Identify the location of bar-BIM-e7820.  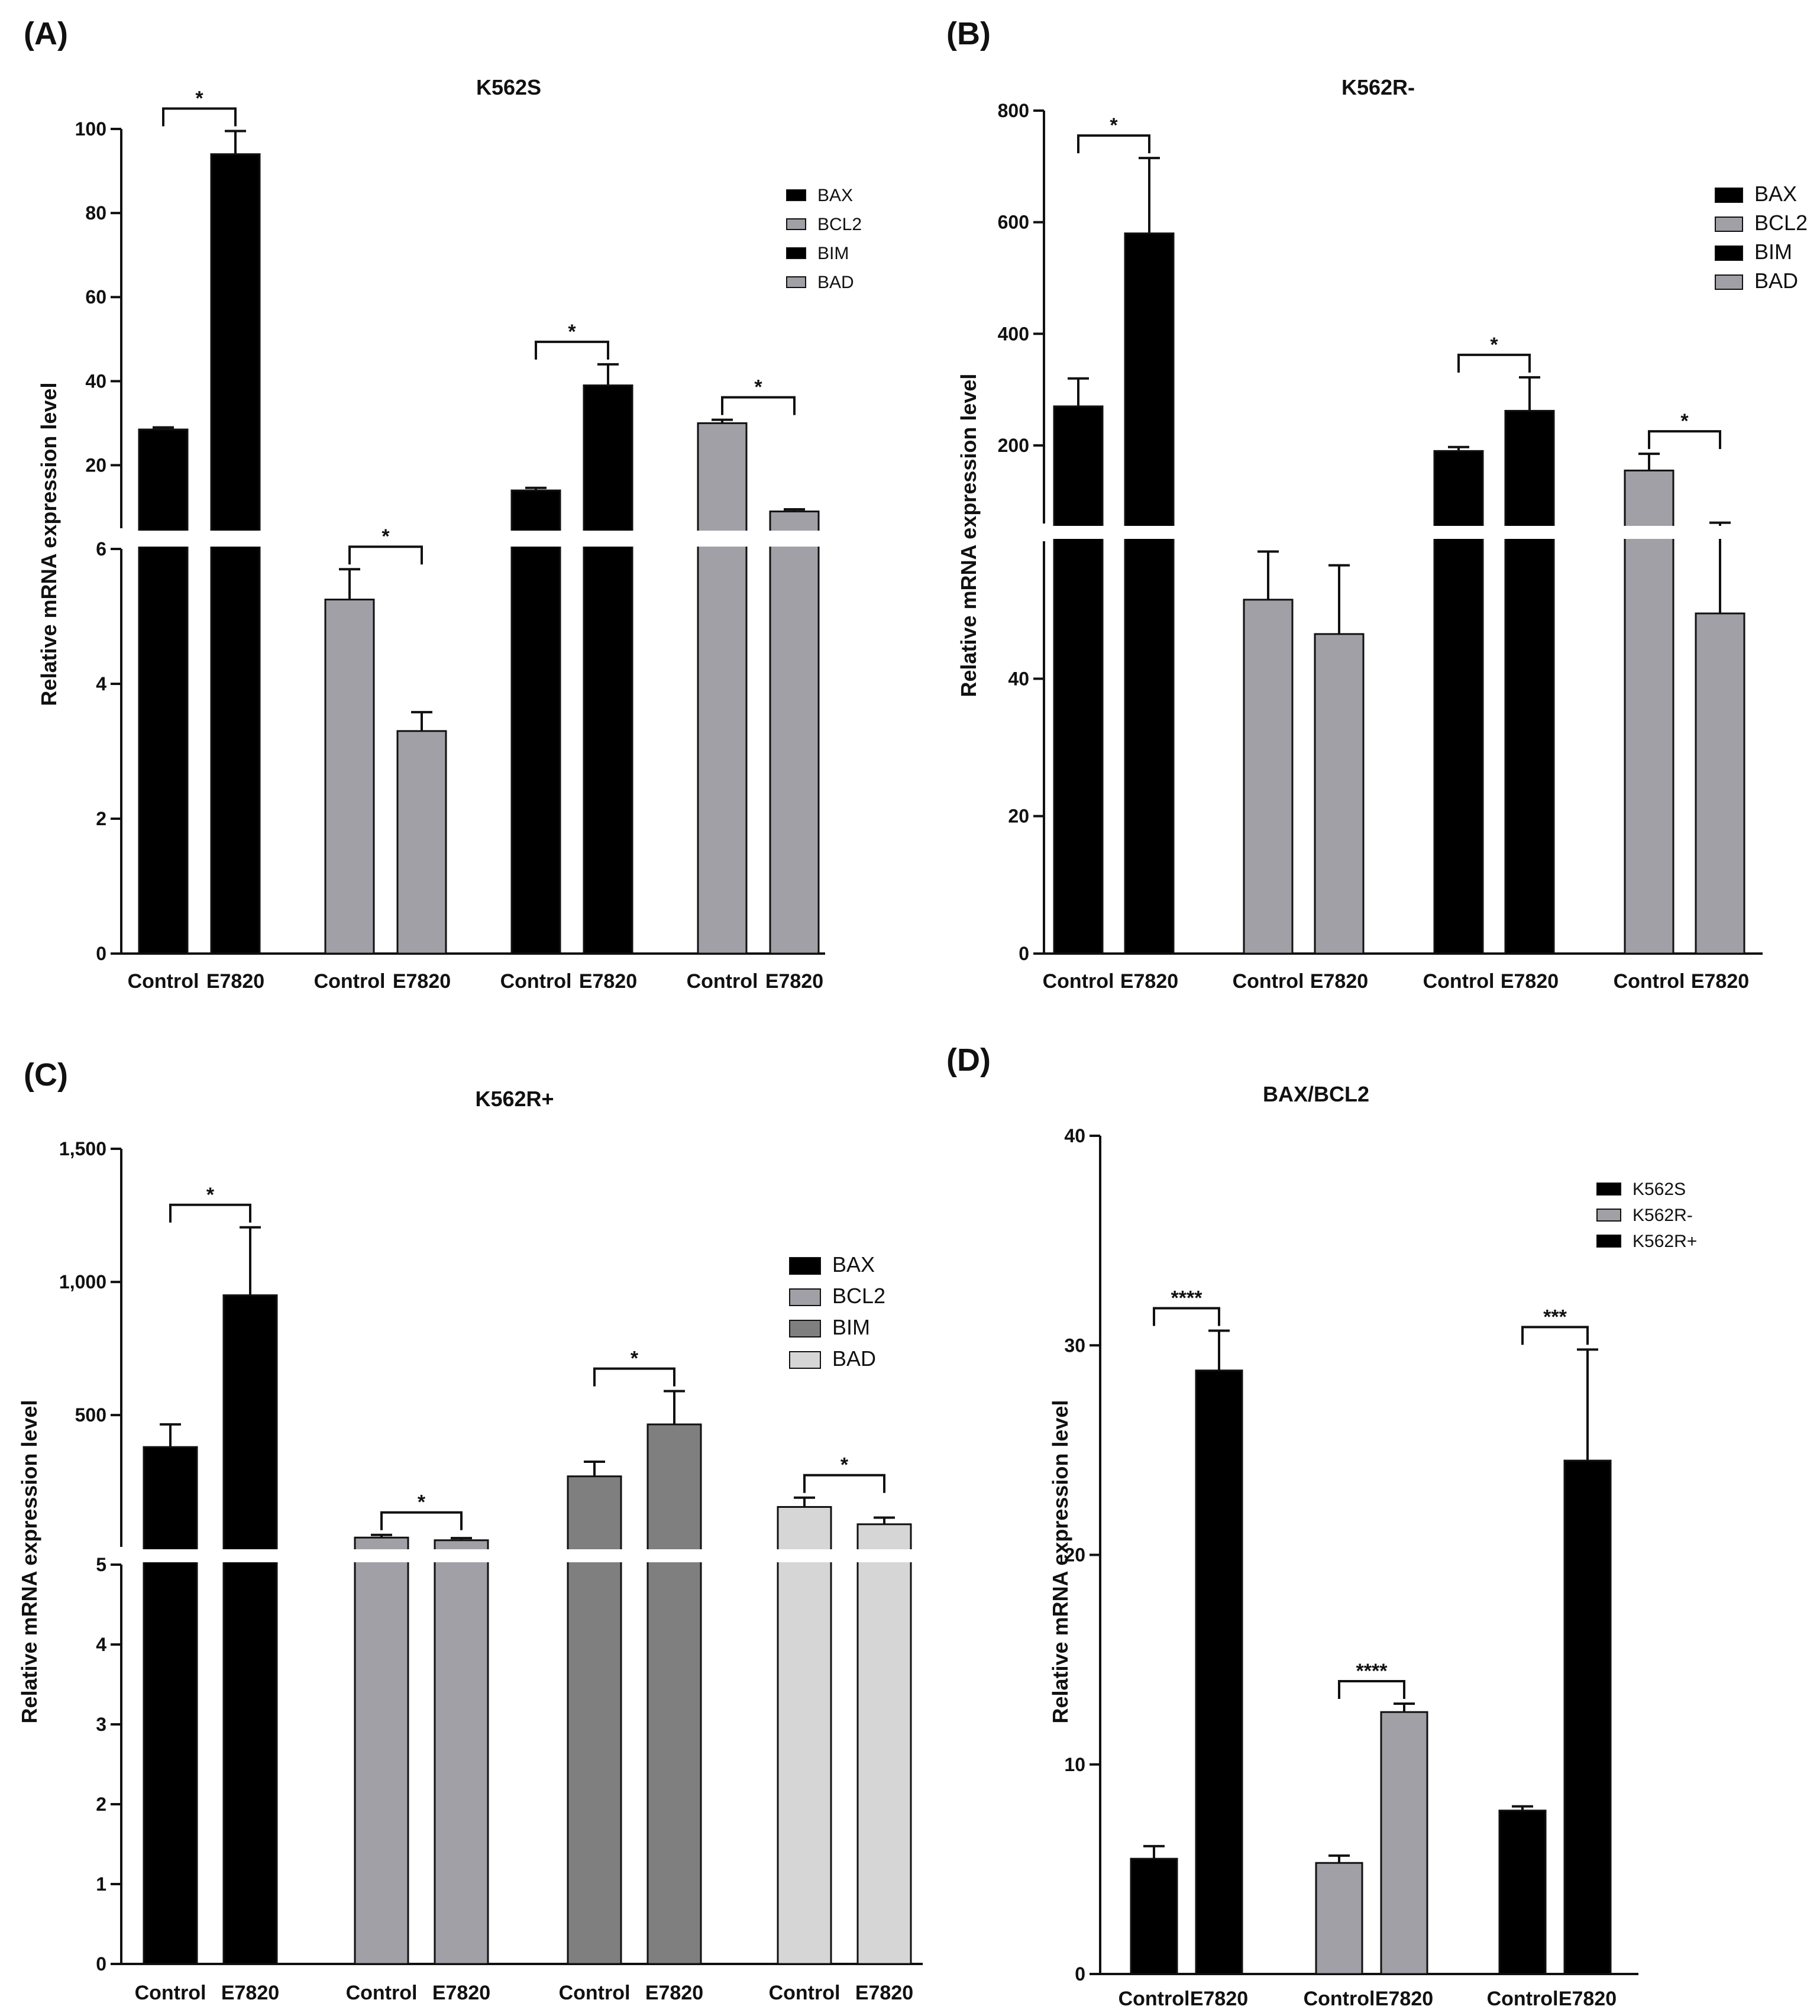
(608, 669).